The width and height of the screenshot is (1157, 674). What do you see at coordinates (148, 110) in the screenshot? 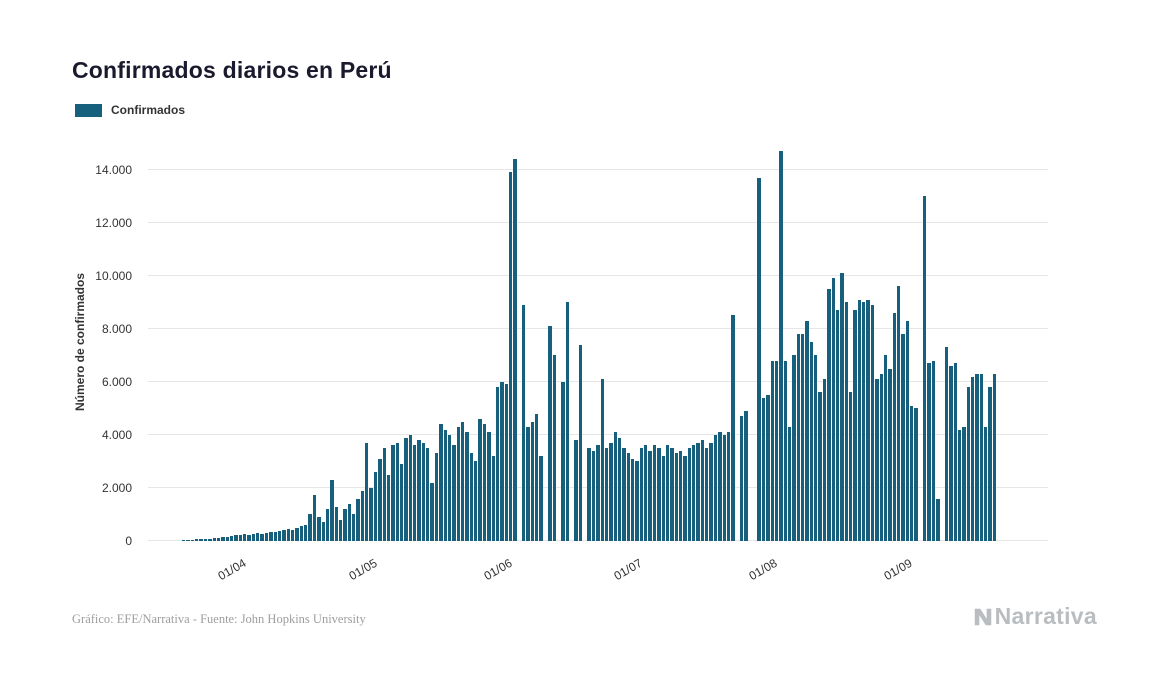
I see `legend-label: Confirmados` at bounding box center [148, 110].